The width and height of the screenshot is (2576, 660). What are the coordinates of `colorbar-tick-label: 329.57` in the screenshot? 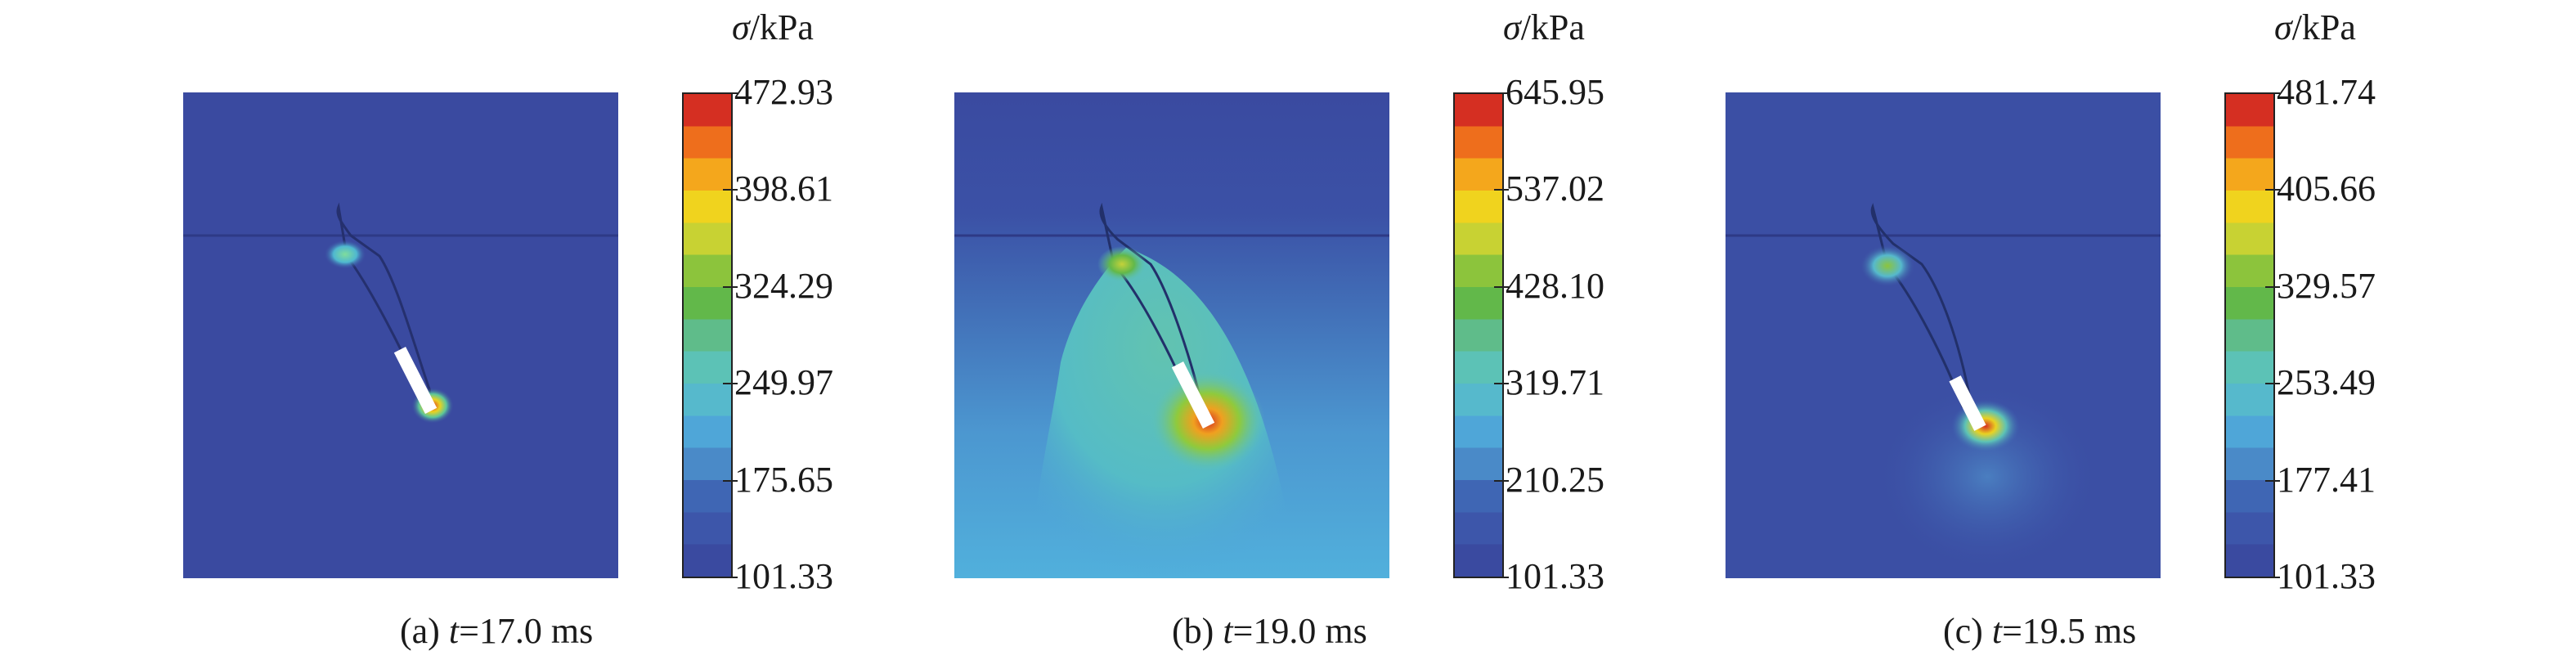 It's located at (2327, 285).